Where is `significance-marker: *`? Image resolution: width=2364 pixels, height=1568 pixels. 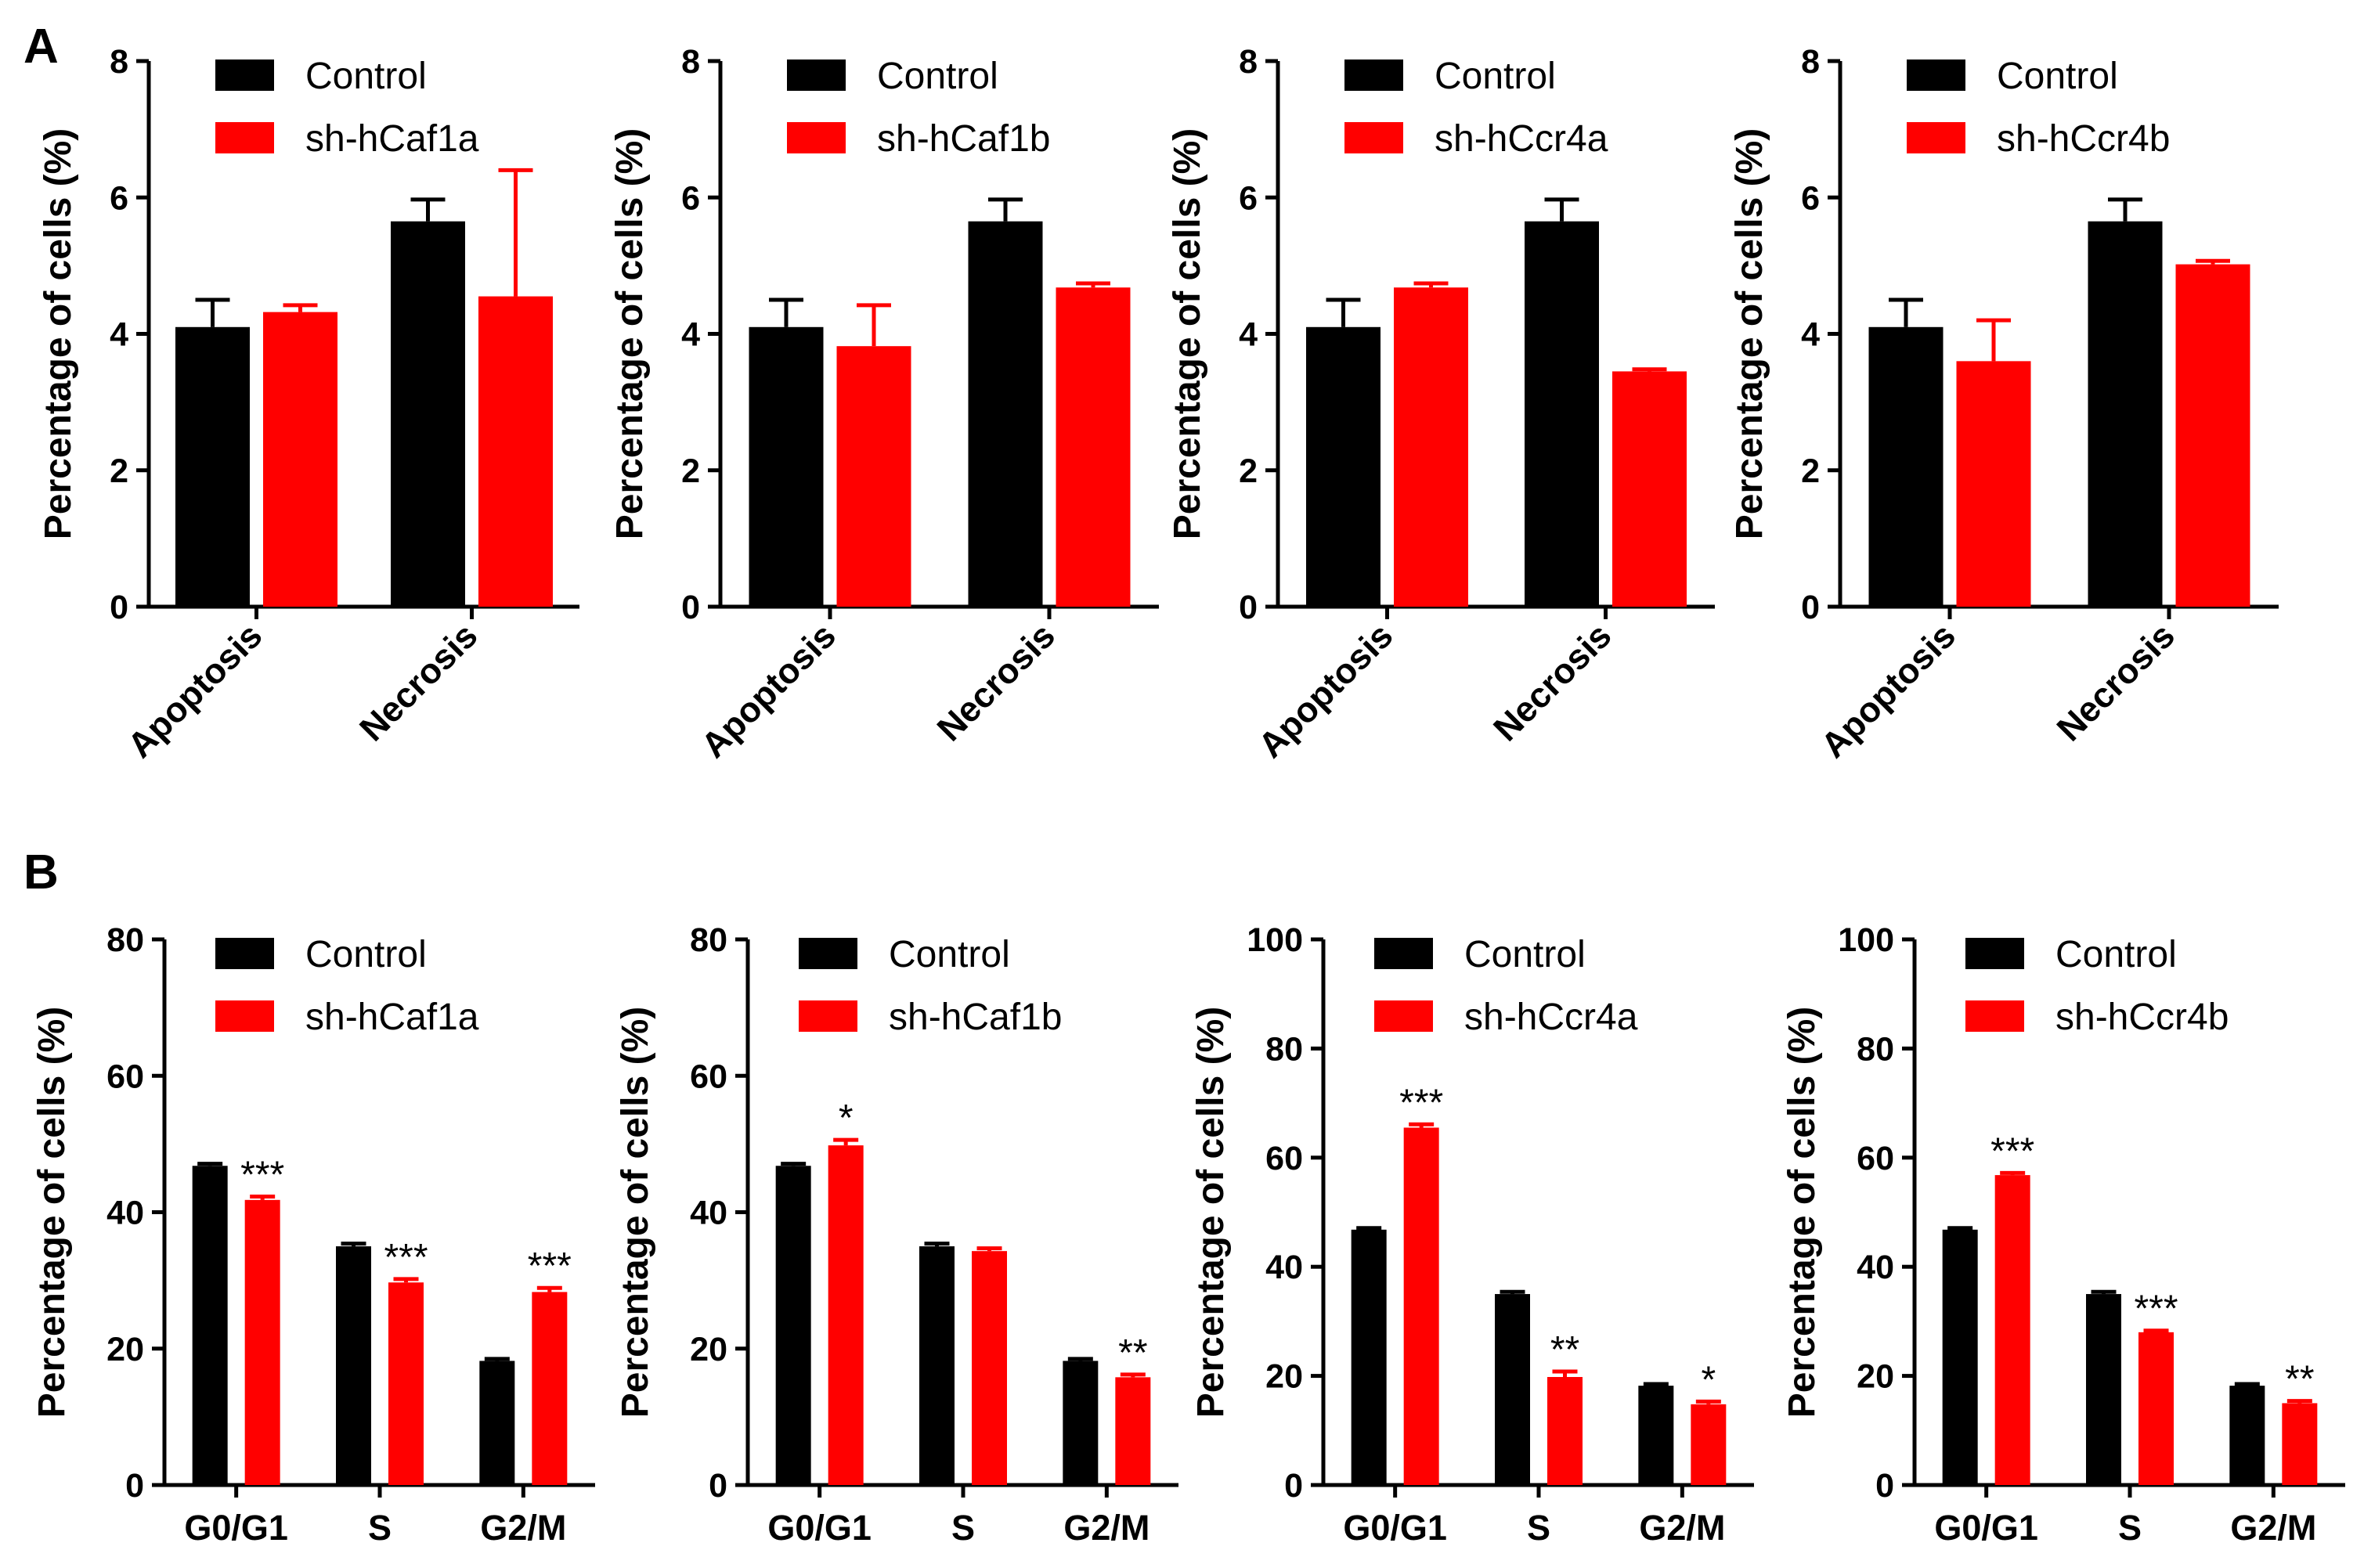
significance-marker: * is located at coordinates (1708, 1379).